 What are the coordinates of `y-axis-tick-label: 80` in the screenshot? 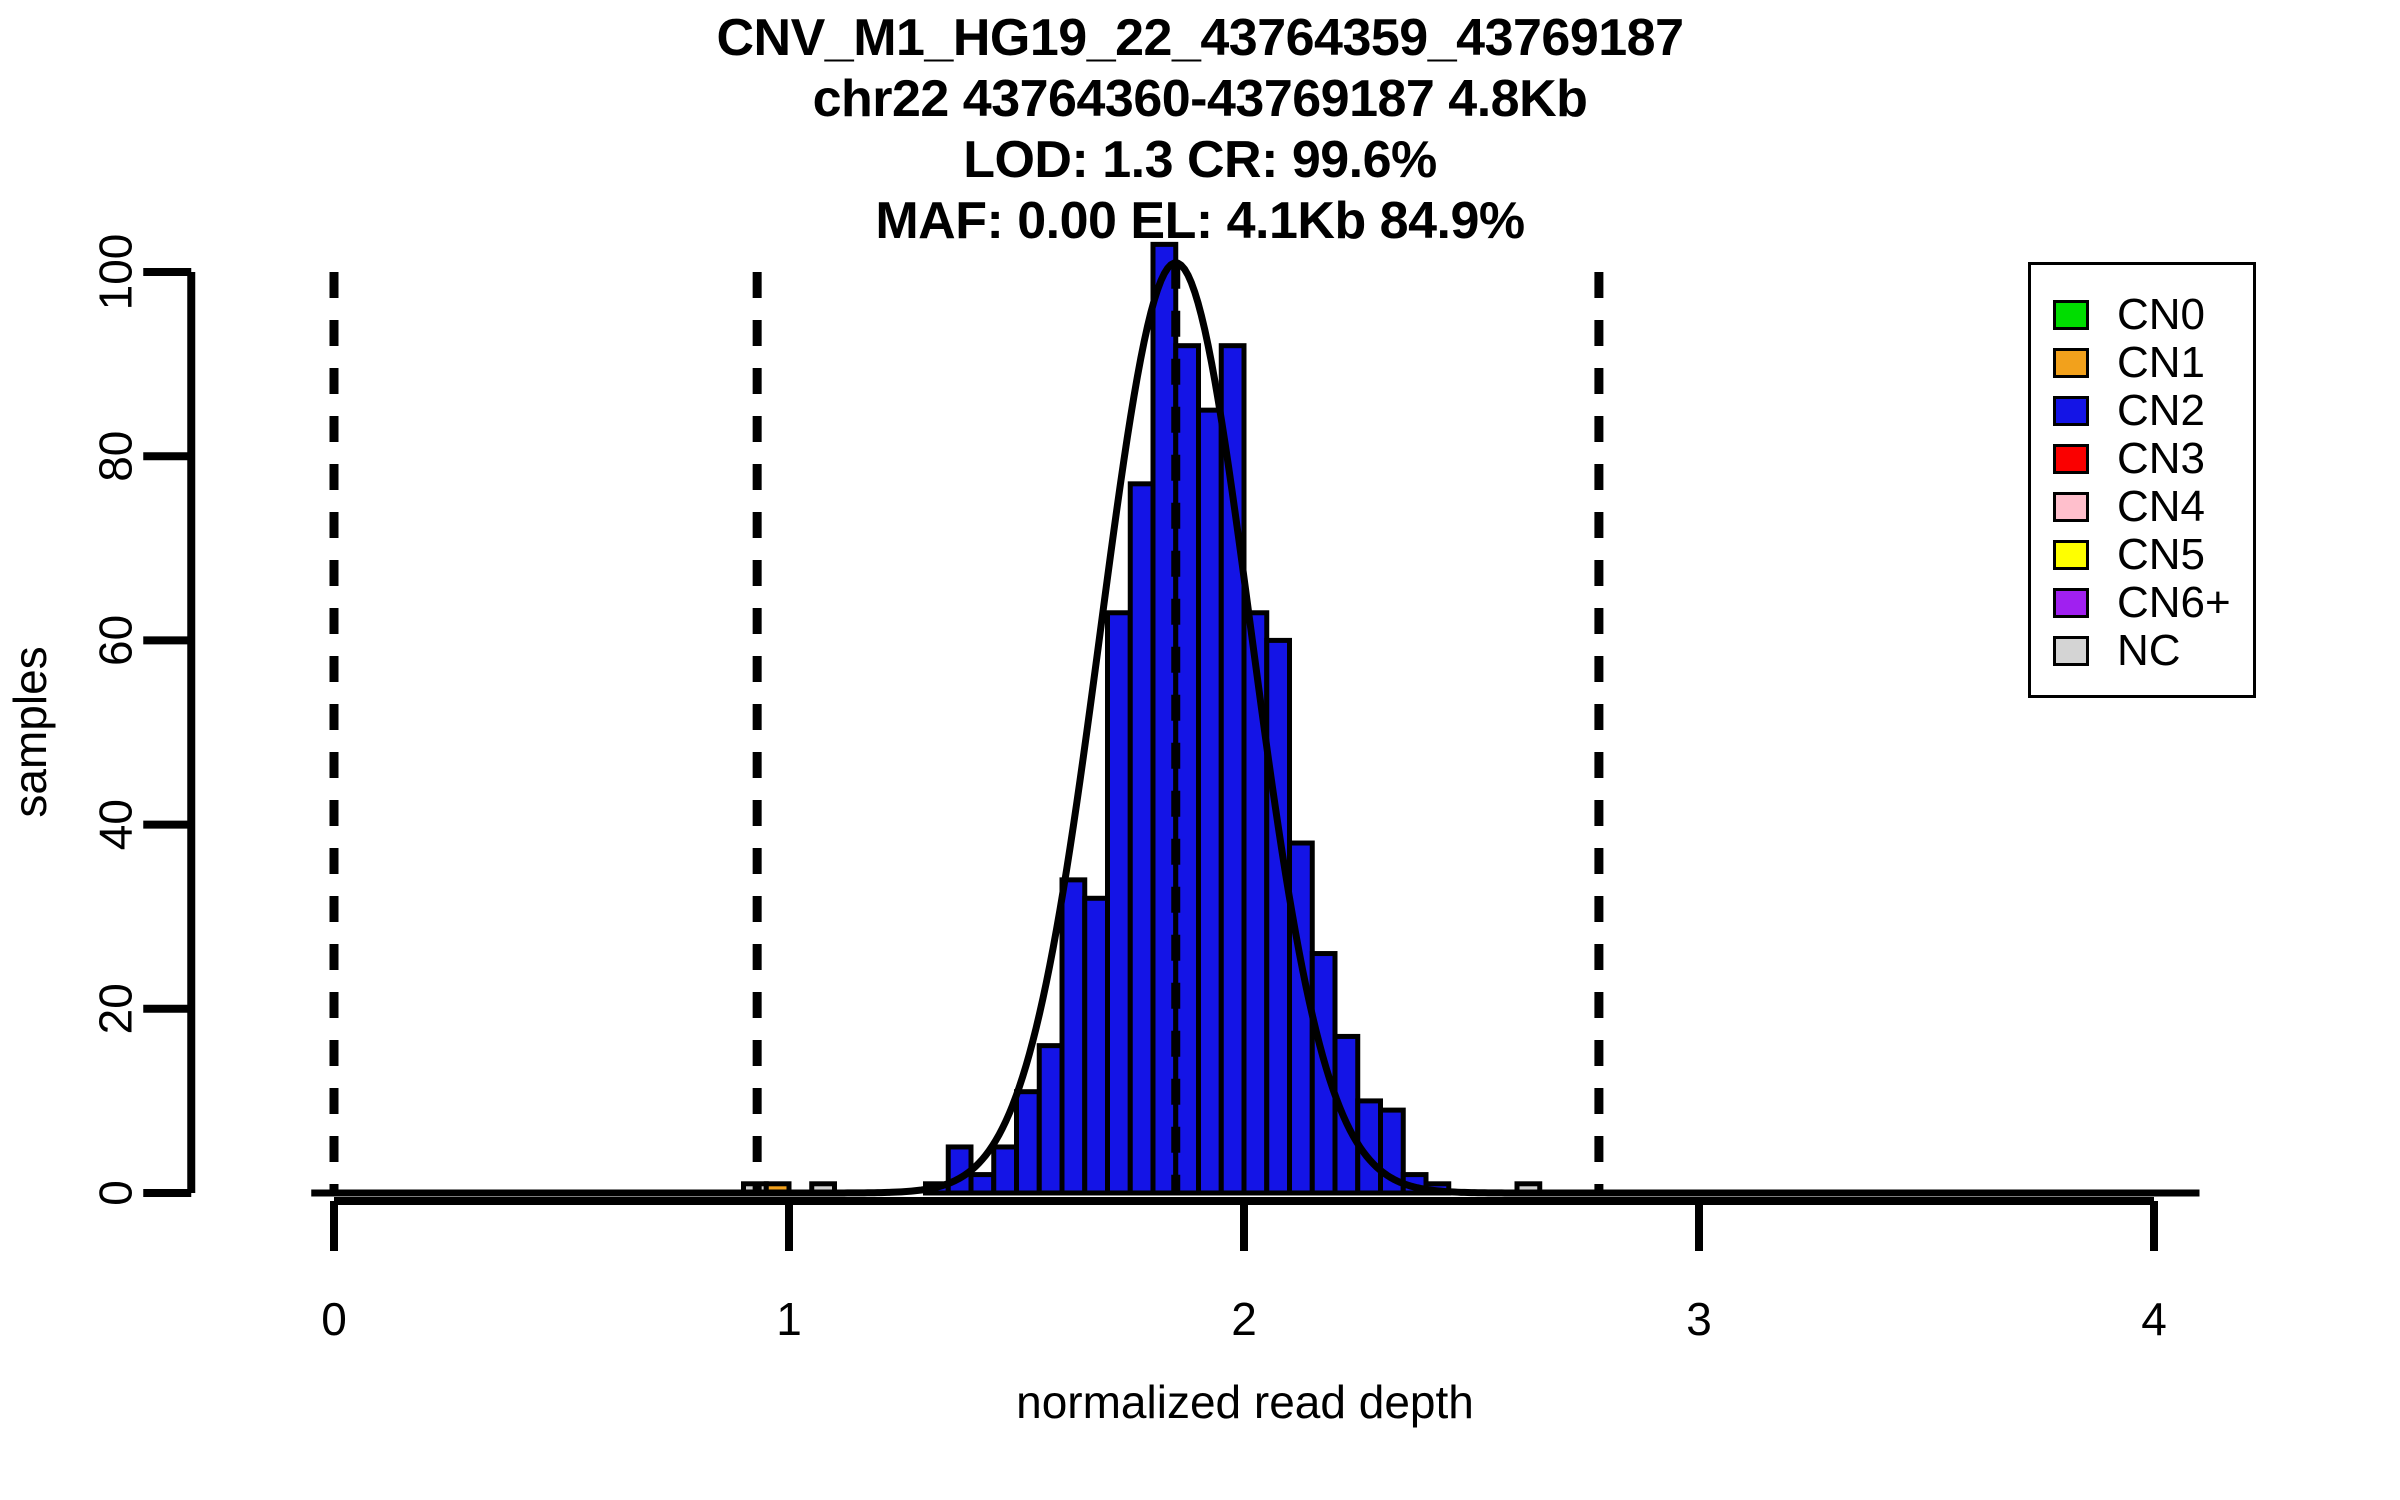 It's located at (115, 456).